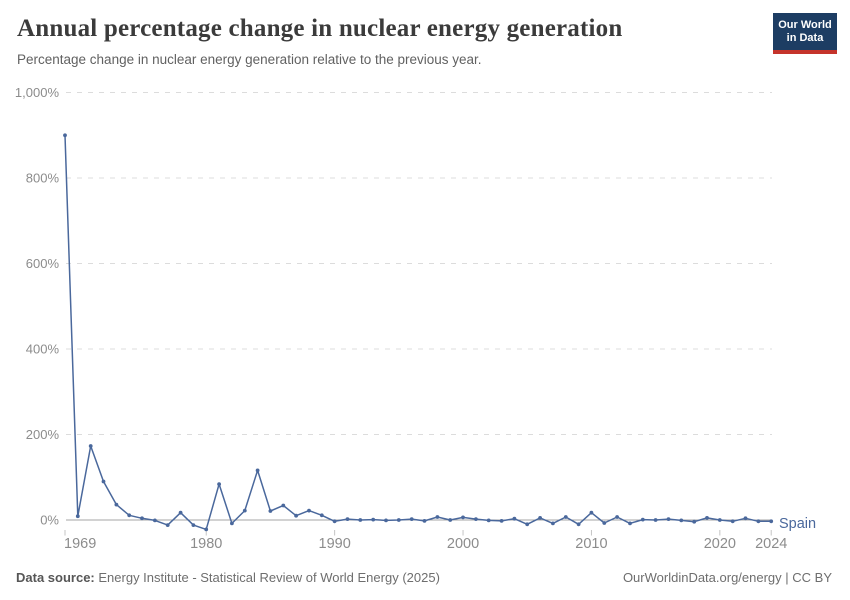  I want to click on logo-red-bar, so click(805, 52).